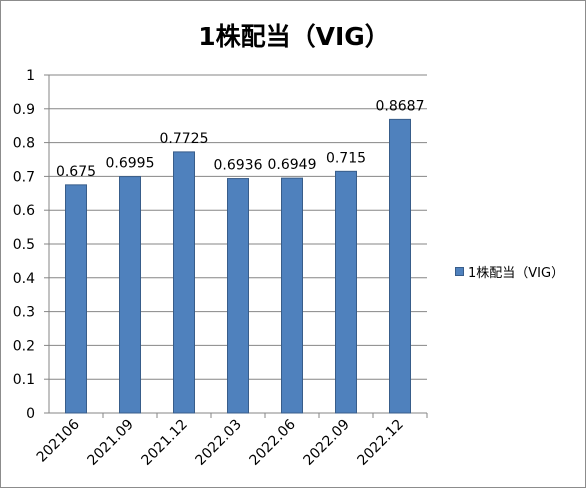  I want to click on x-category-label-3: 2022.03, so click(219, 443).